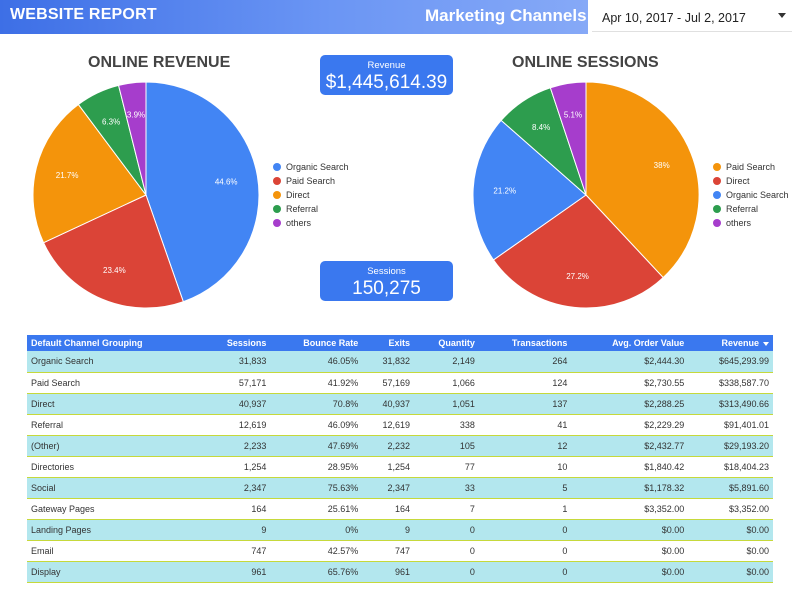 This screenshot has height=597, width=800. Describe the element at coordinates (386, 65) in the screenshot. I see `revenue-scorecard-label: Revenue` at that location.